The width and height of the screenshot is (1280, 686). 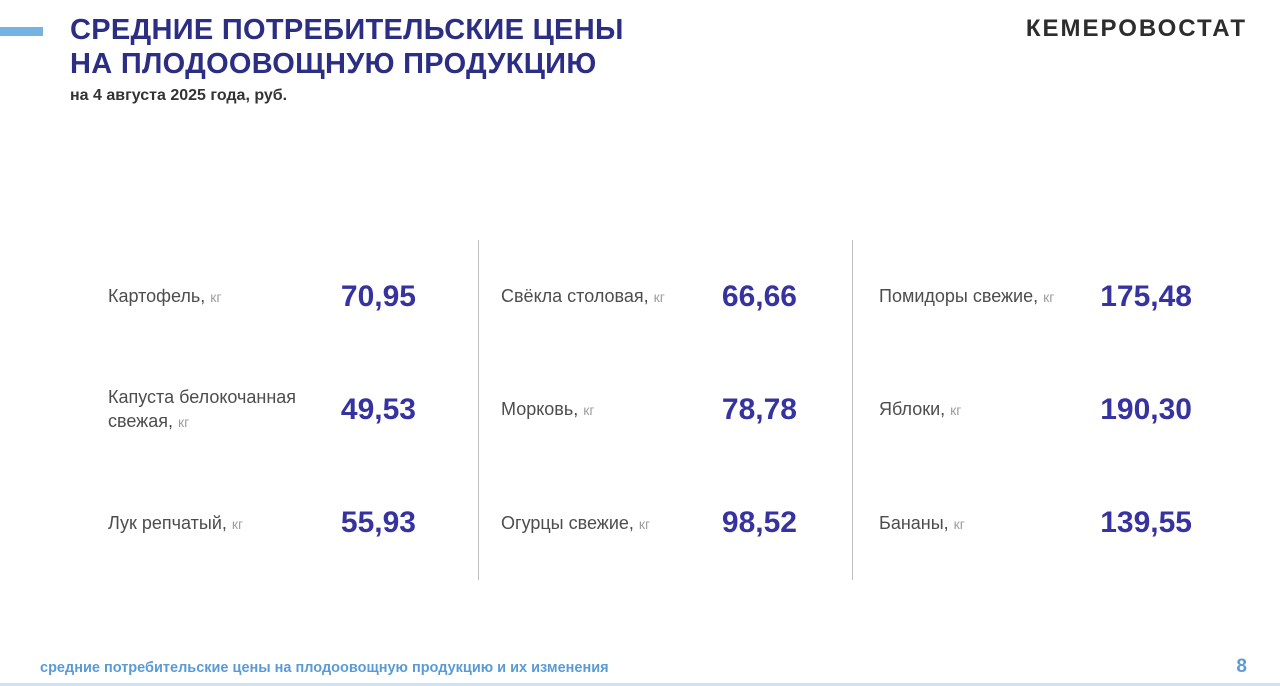 What do you see at coordinates (912, 409) in the screenshot?
I see `product-name: Яблоки,` at bounding box center [912, 409].